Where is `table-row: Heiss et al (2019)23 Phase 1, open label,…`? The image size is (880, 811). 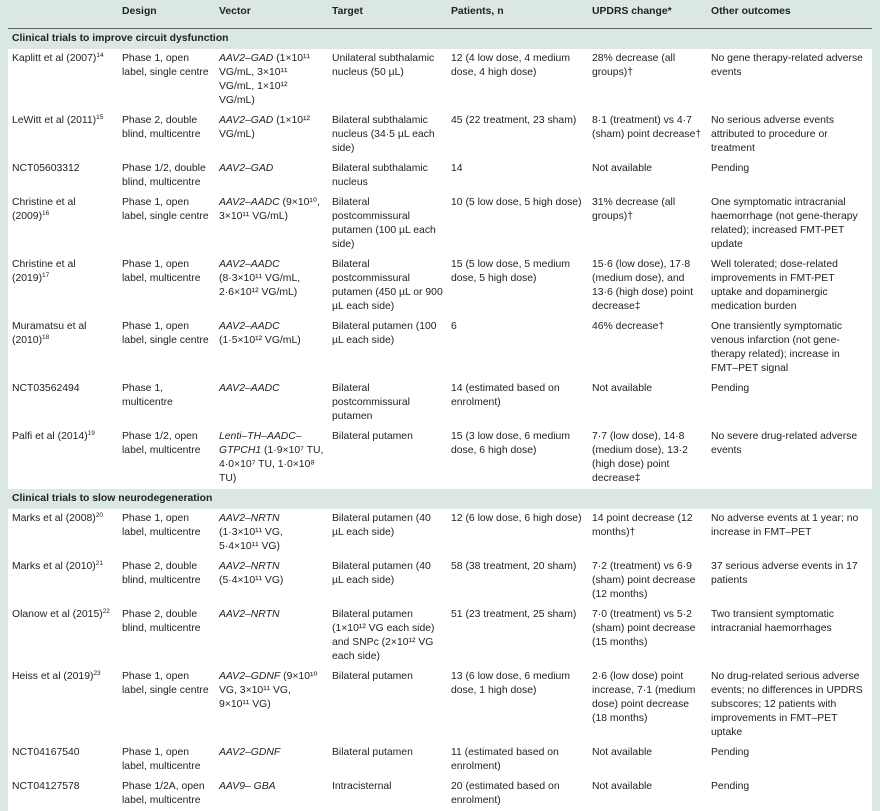
table-row: Heiss et al (2019)23 Phase 1, open label,… is located at coordinates (440, 705).